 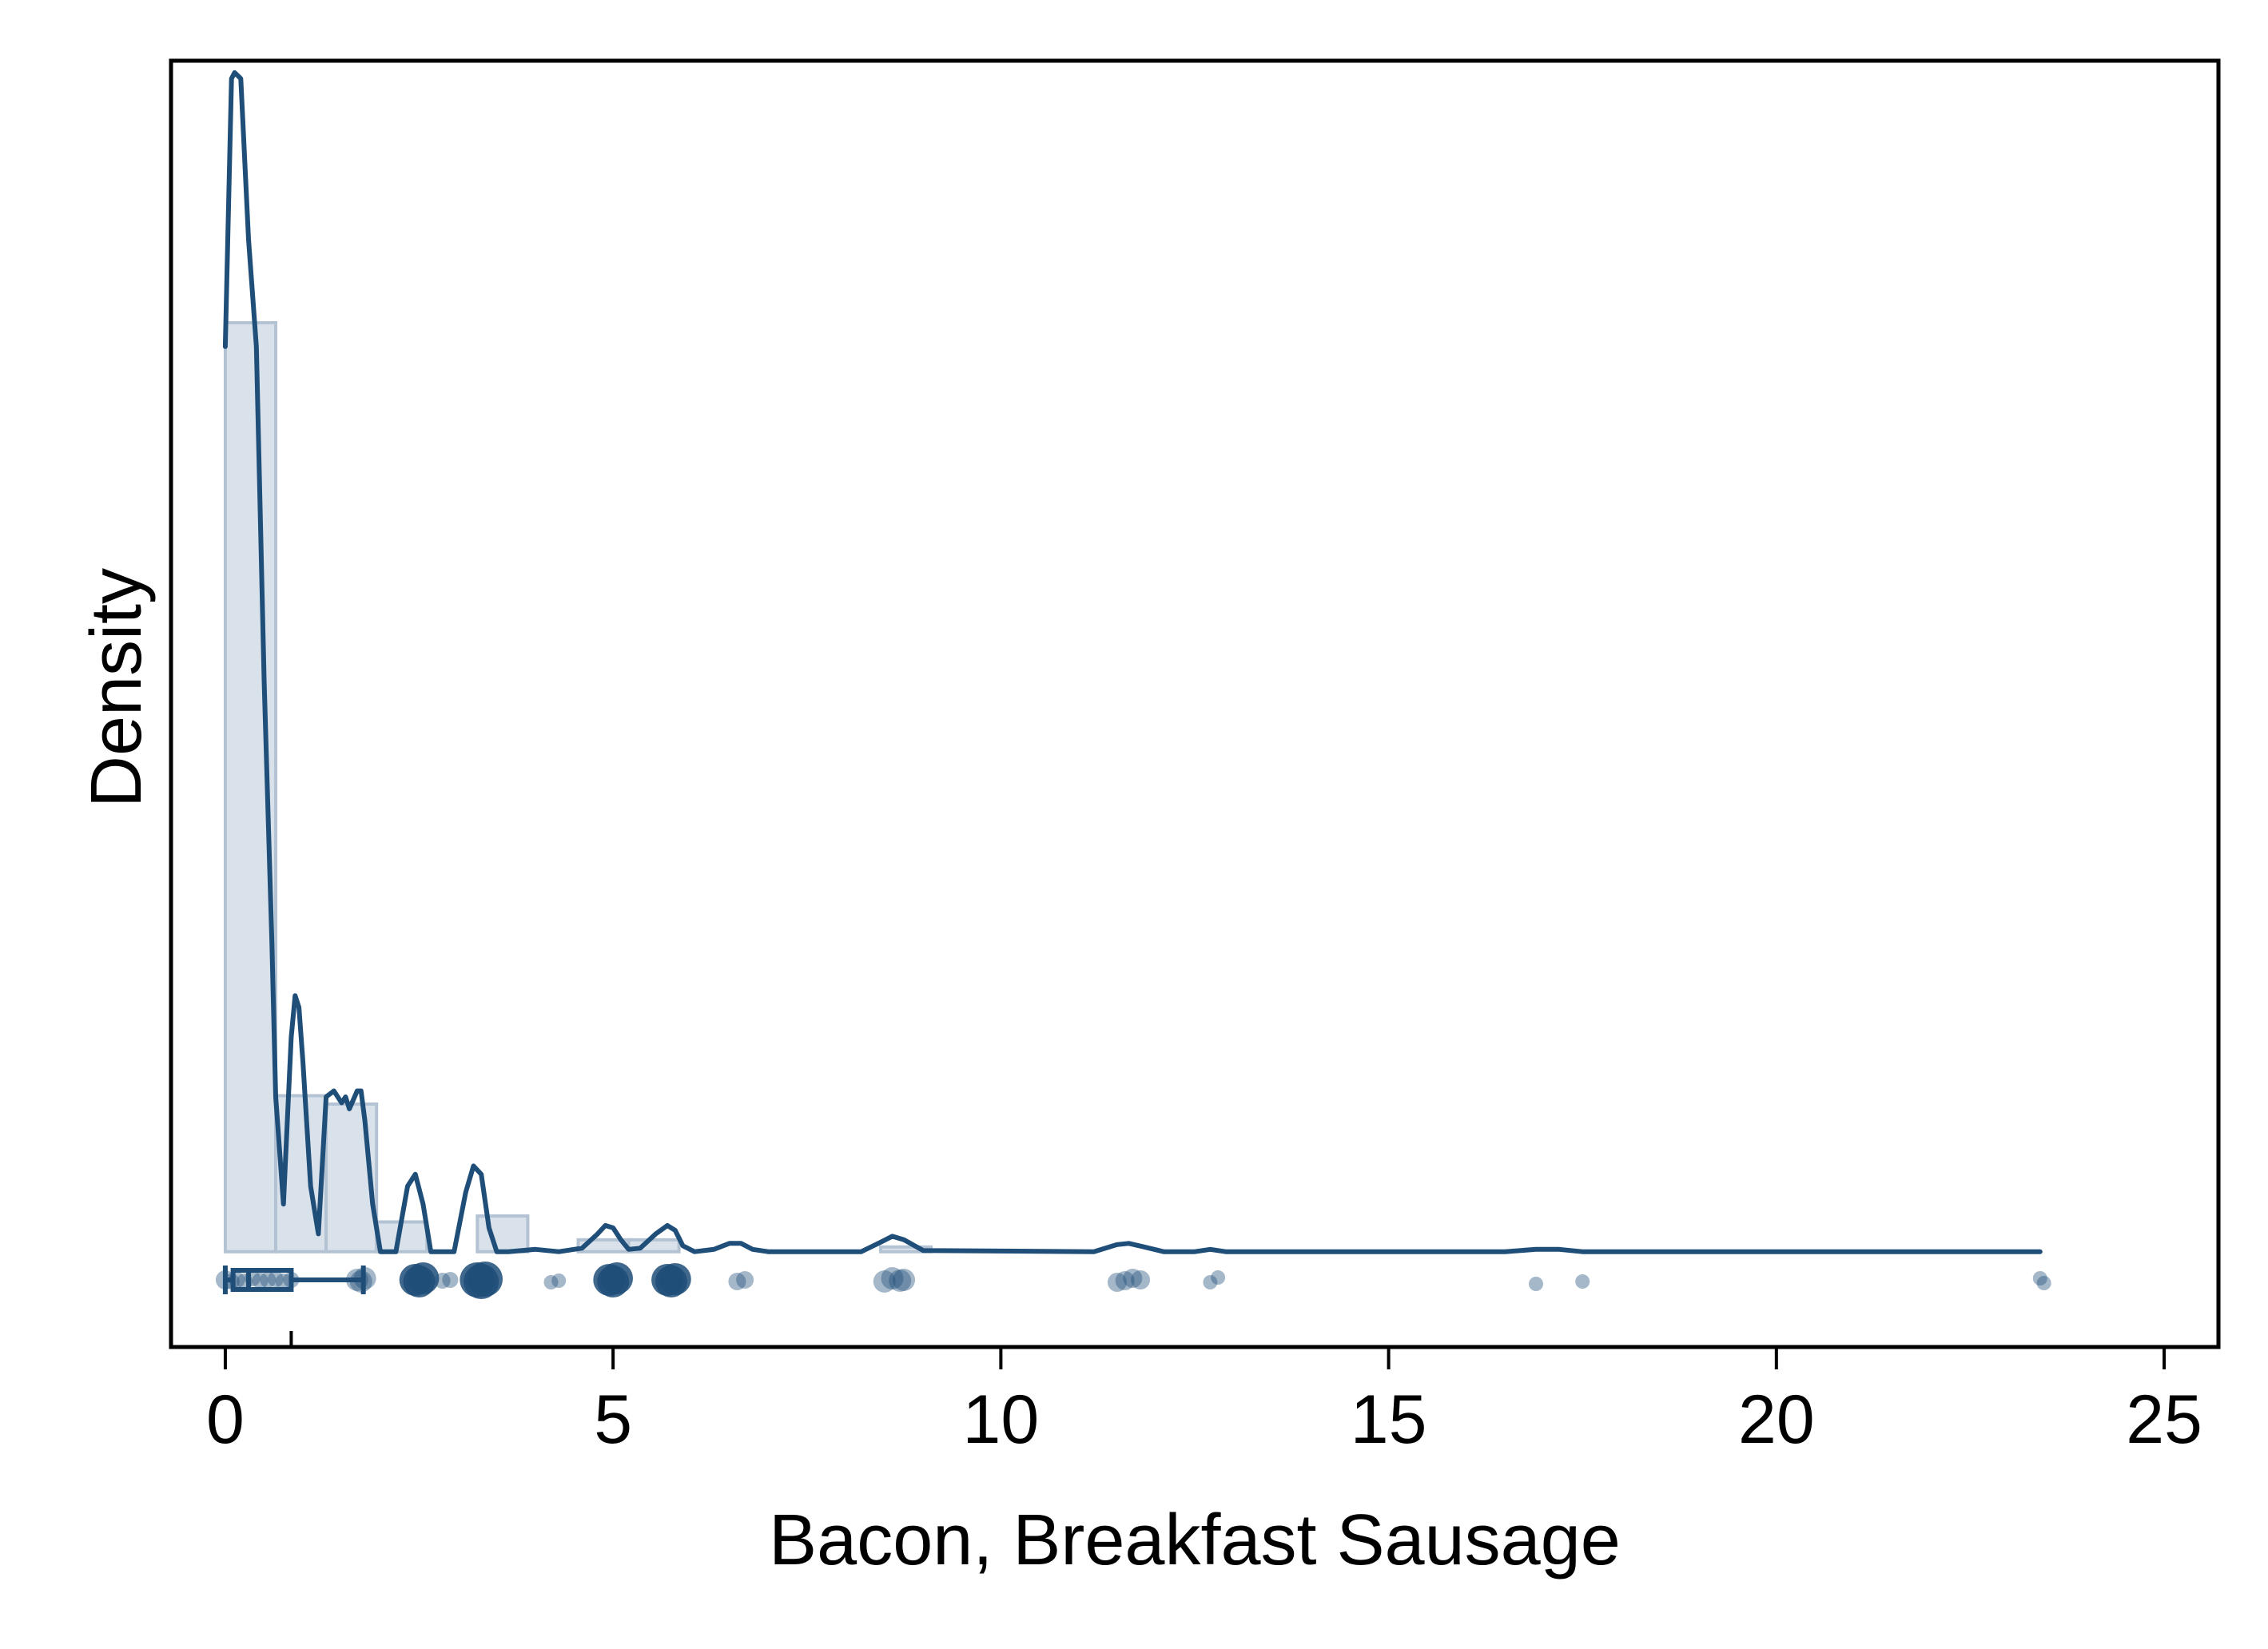 I want to click on boxplot, so click(x=294, y=1306).